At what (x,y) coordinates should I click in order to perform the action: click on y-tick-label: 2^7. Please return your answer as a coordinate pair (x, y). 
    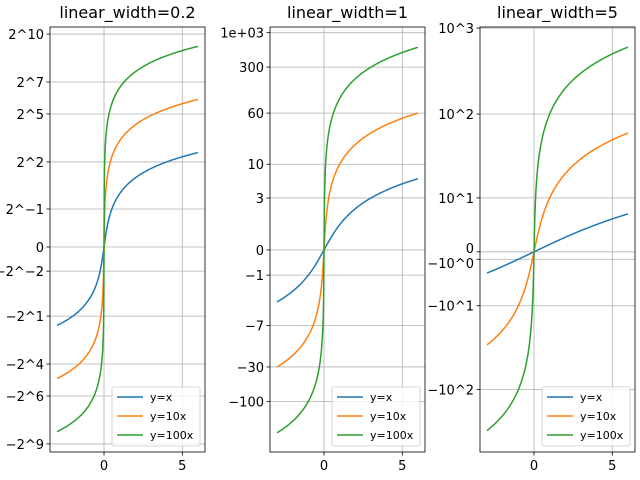
    Looking at the image, I should click on (30, 83).